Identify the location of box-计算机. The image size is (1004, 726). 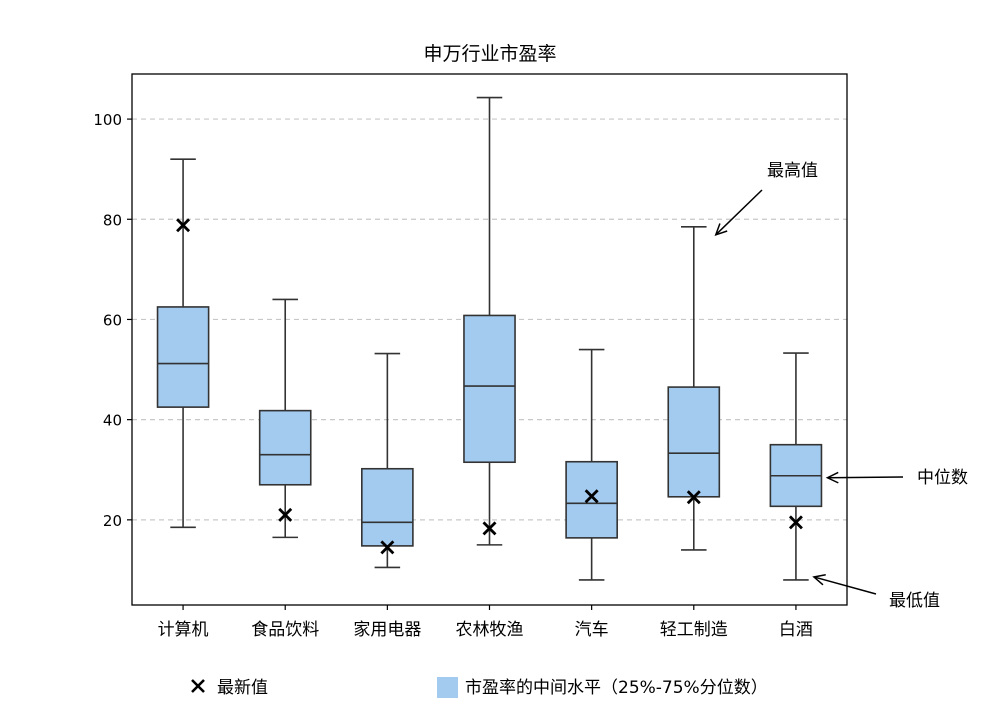
(183, 343).